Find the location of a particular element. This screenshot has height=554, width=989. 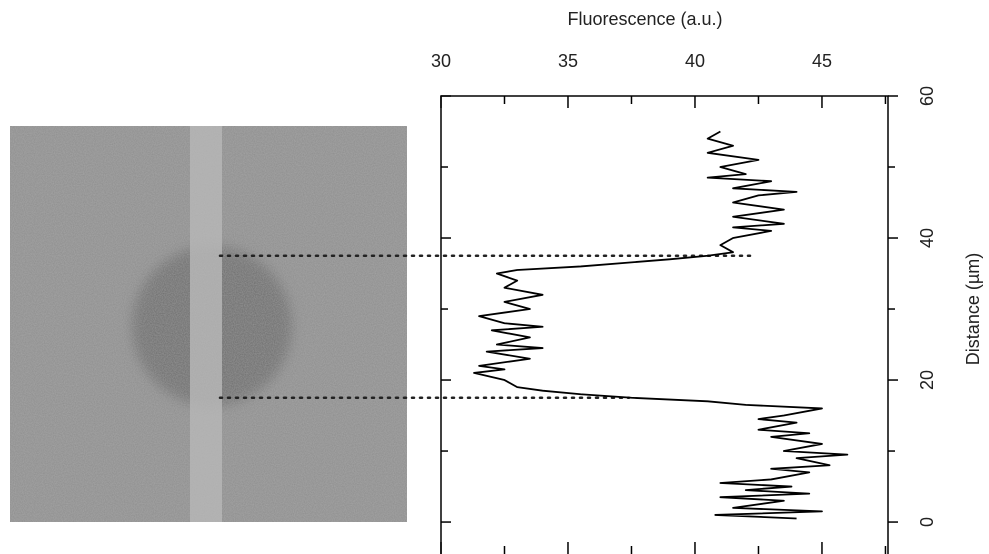

y-axis-label: Distance (µm) is located at coordinates (973, 309).